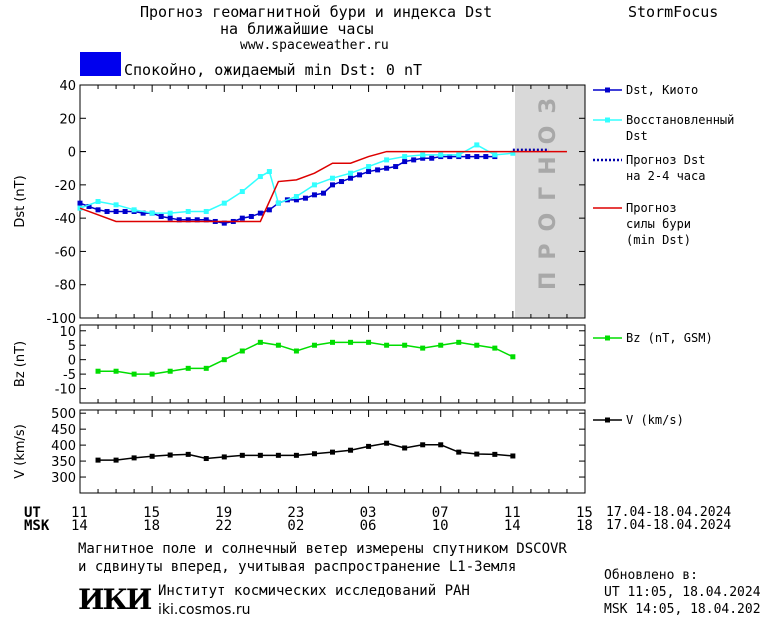 This screenshot has width=760, height=620. What do you see at coordinates (20, 451) in the screenshot?
I see `y-axis-label-v: V (km/s)` at bounding box center [20, 451].